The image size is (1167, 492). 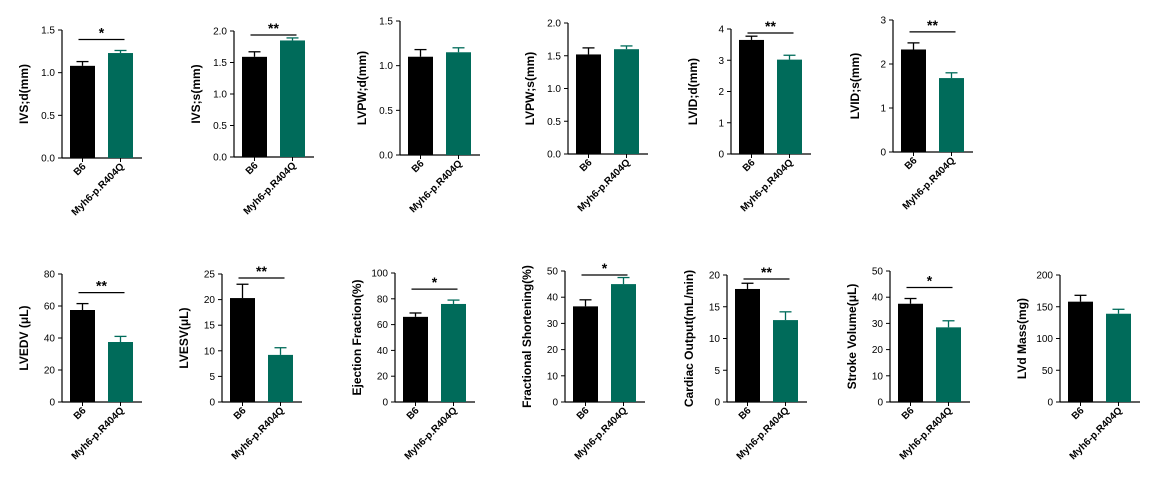 I want to click on y-axis-label: LVPW;s(mm), so click(x=530, y=89).